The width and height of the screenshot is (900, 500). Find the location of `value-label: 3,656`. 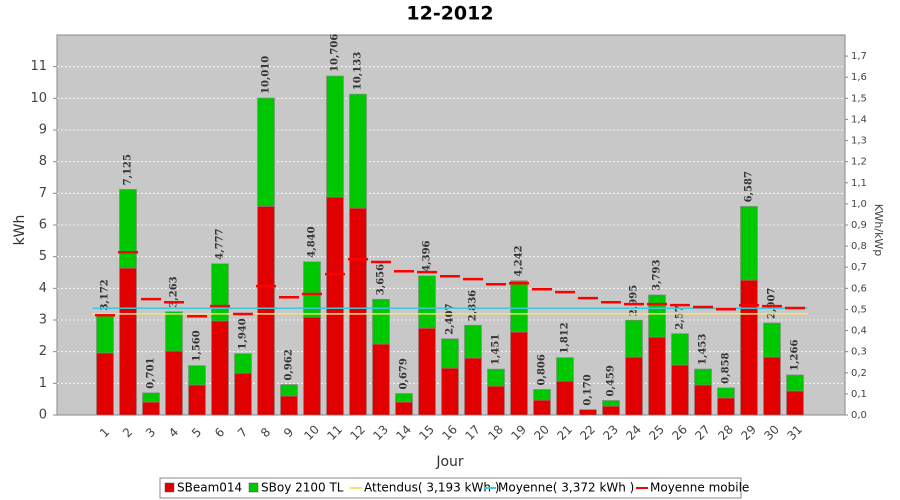

value-label: 3,656 is located at coordinates (381, 279).